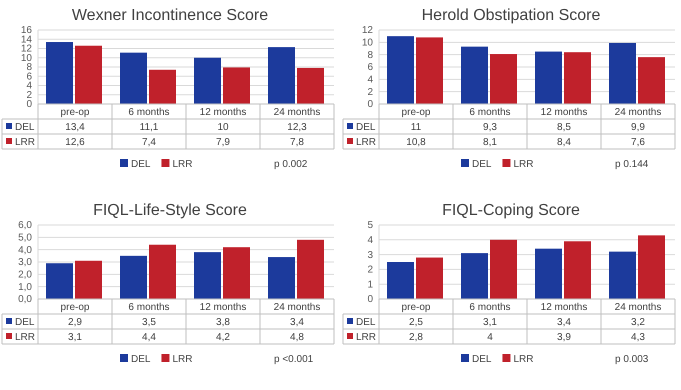 This screenshot has width=681, height=390. What do you see at coordinates (297, 142) in the screenshot?
I see `data-label: 7,8` at bounding box center [297, 142].